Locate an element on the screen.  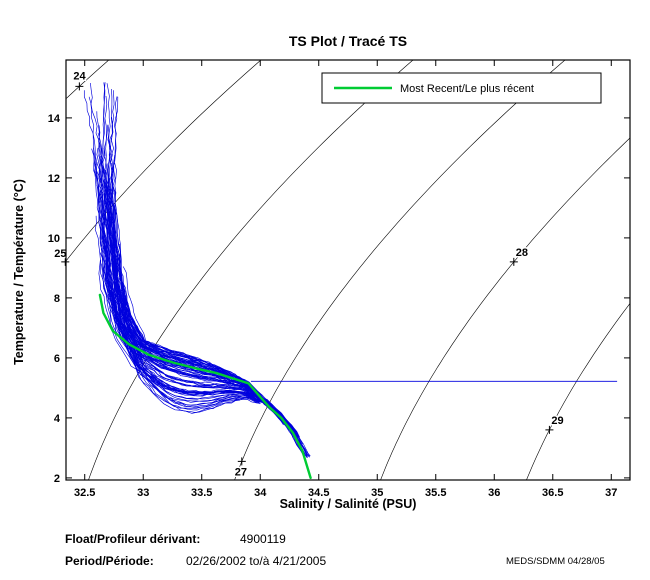
contour-label-25: 25 is located at coordinates (60, 254).